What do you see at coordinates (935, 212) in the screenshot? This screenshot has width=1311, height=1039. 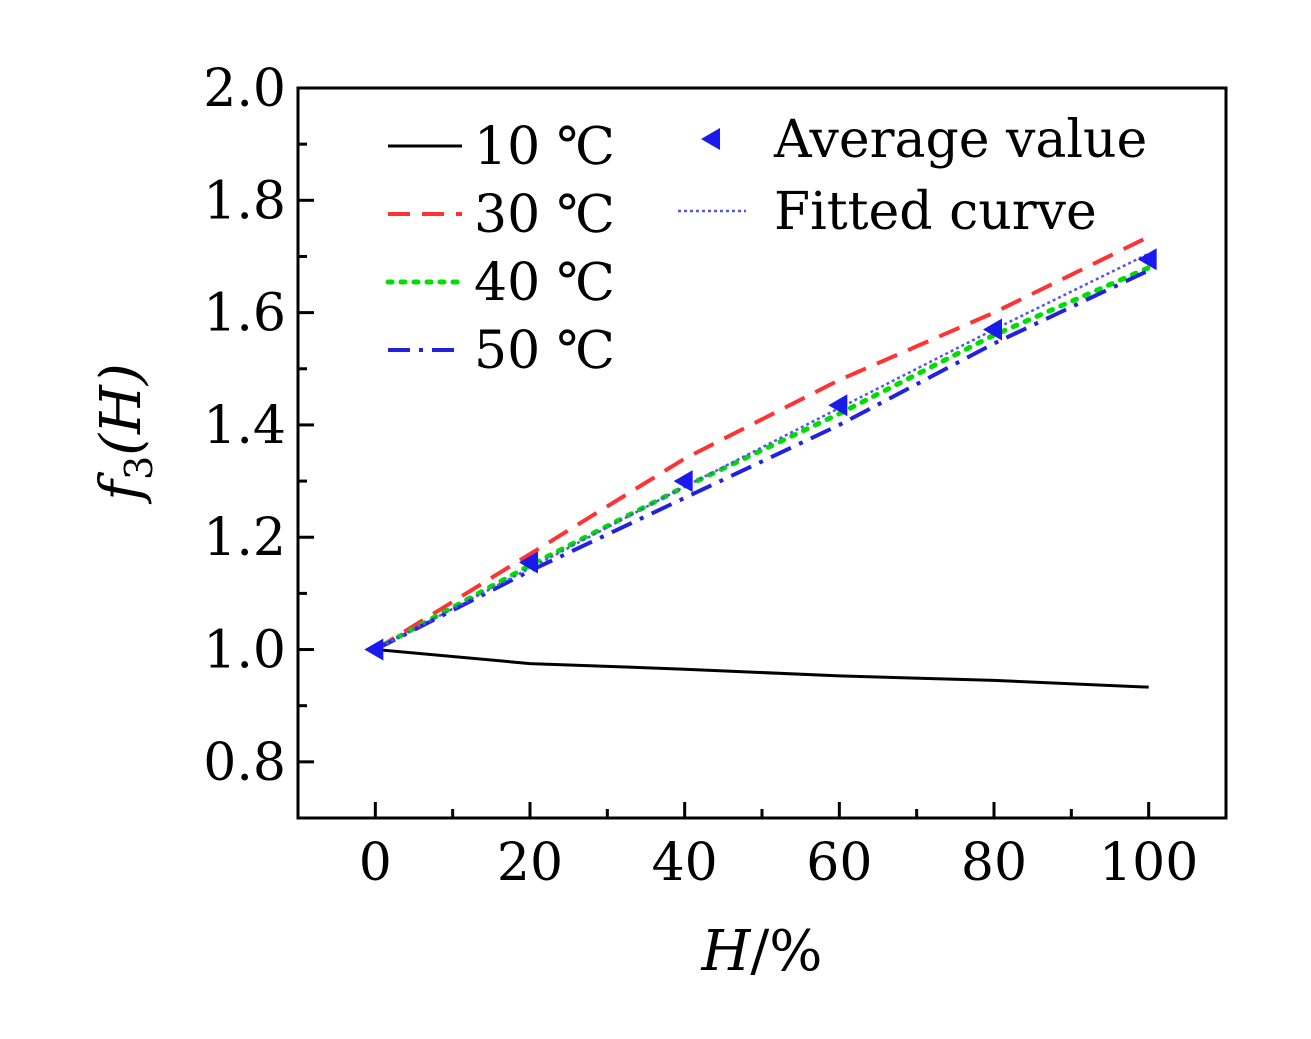 I see `legend-label: Fitted curve` at bounding box center [935, 212].